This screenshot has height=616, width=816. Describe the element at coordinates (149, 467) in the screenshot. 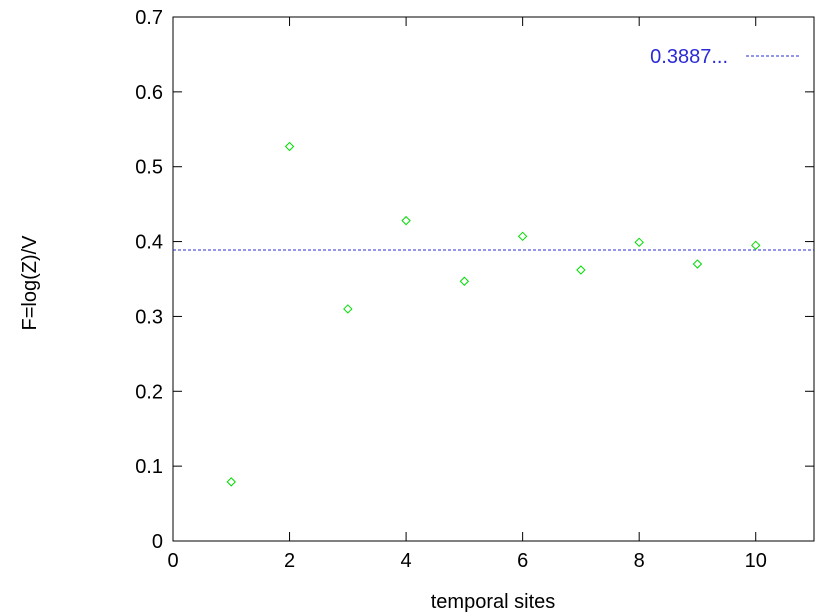

I see `y-tick-label: 0.1` at that location.